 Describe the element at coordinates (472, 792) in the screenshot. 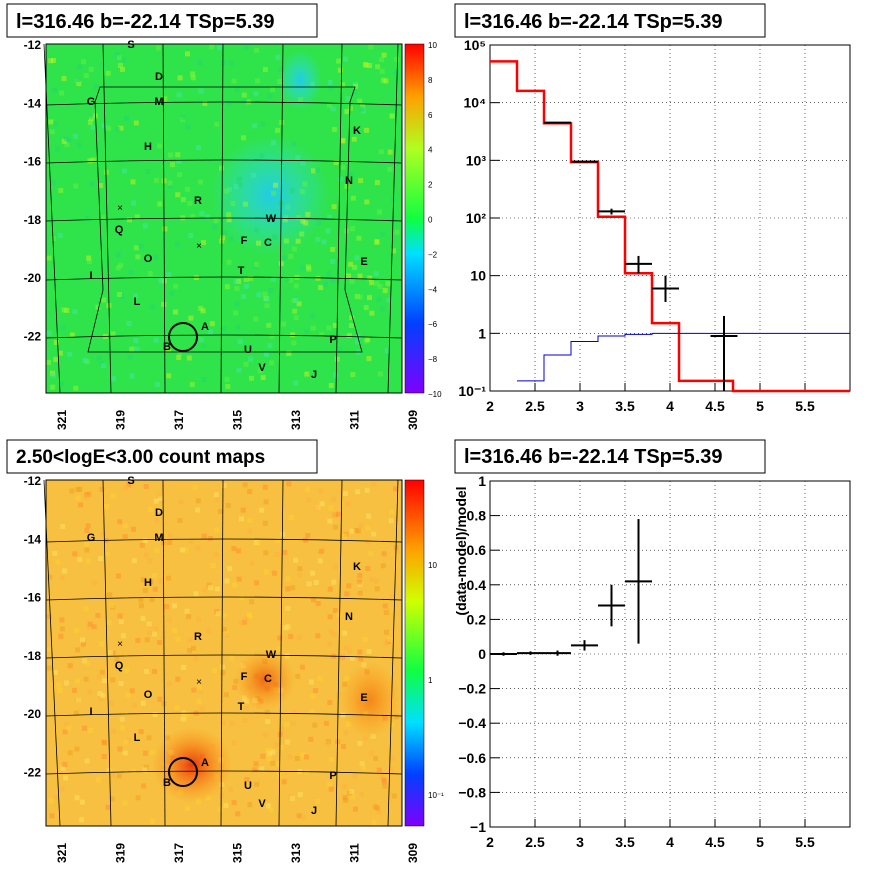

I see `y-tick-label: −0.8` at that location.